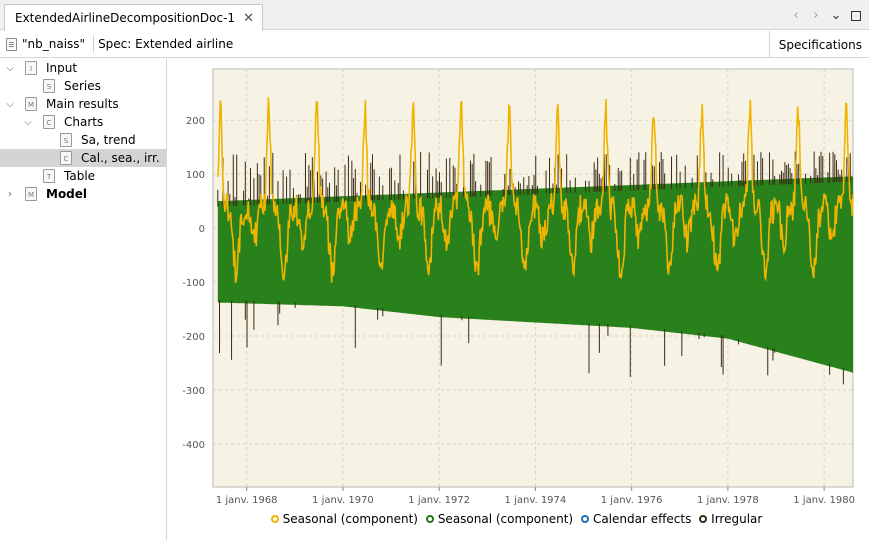  Describe the element at coordinates (247, 500) in the screenshot. I see `x-tick-label: 1 janv. 1968` at that location.